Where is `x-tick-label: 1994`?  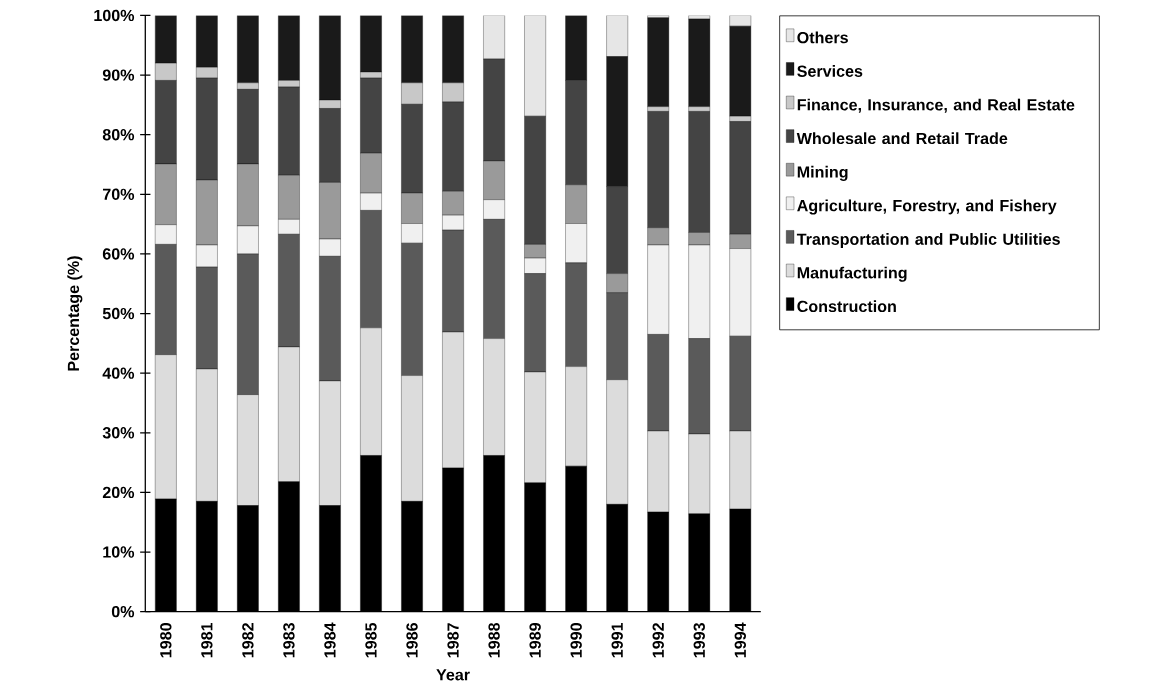
x-tick-label: 1994 is located at coordinates (740, 639).